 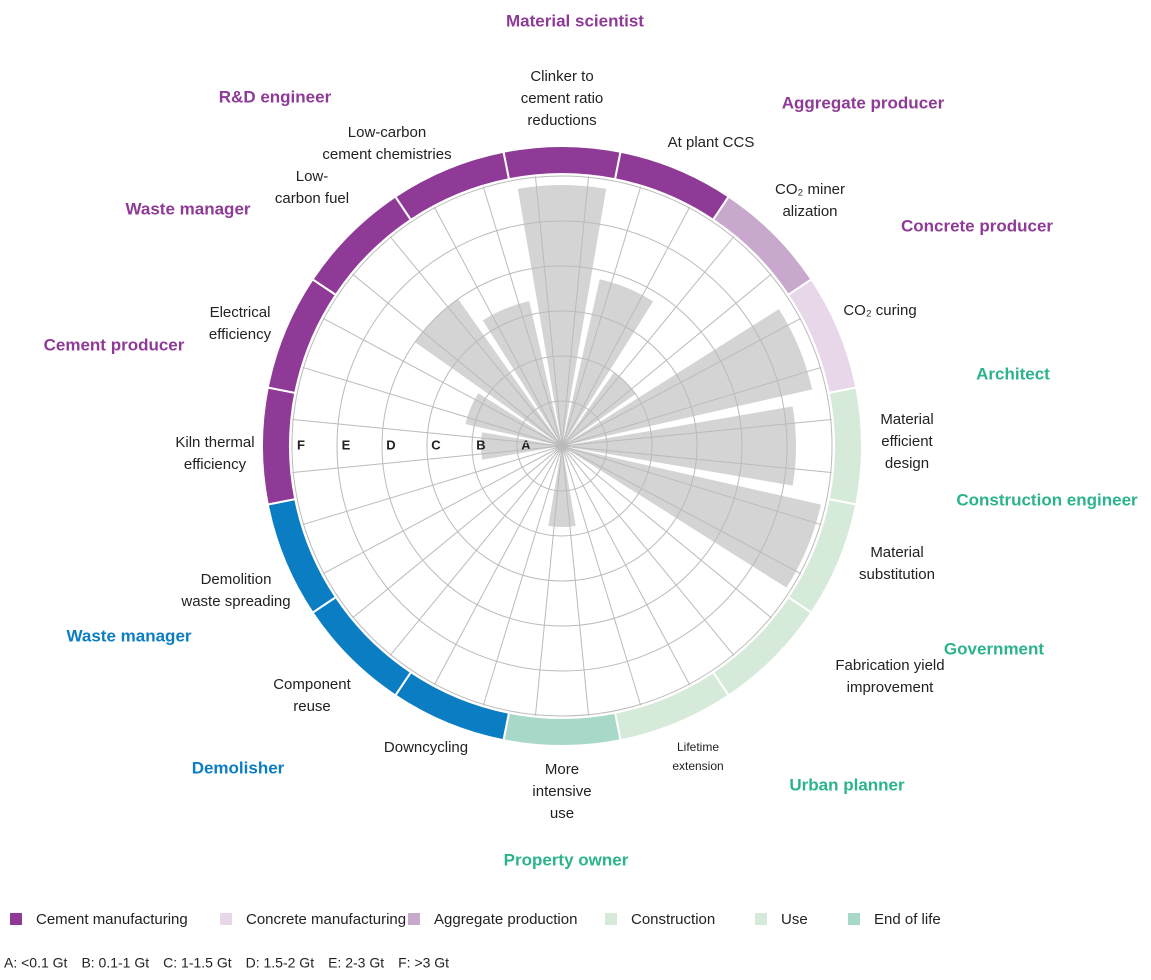 I want to click on note: A: <0.1 Gt, so click(x=36, y=963).